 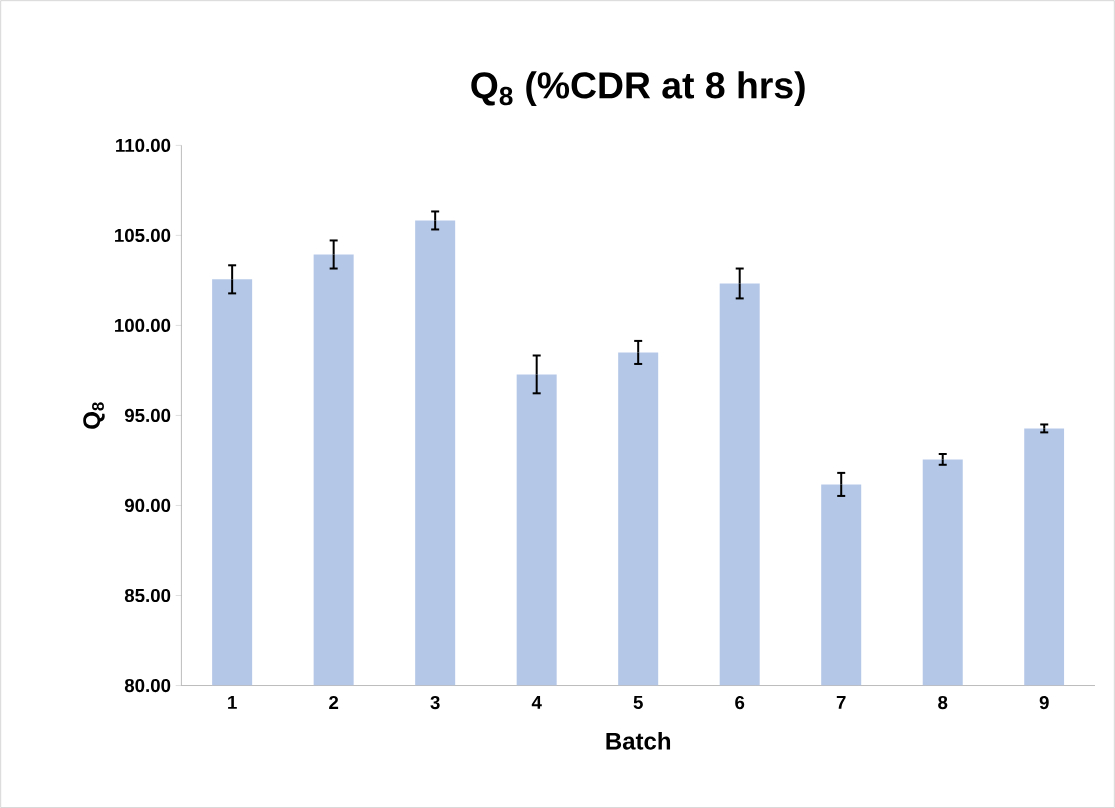 What do you see at coordinates (334, 702) in the screenshot?
I see `x-tick-label: 2` at bounding box center [334, 702].